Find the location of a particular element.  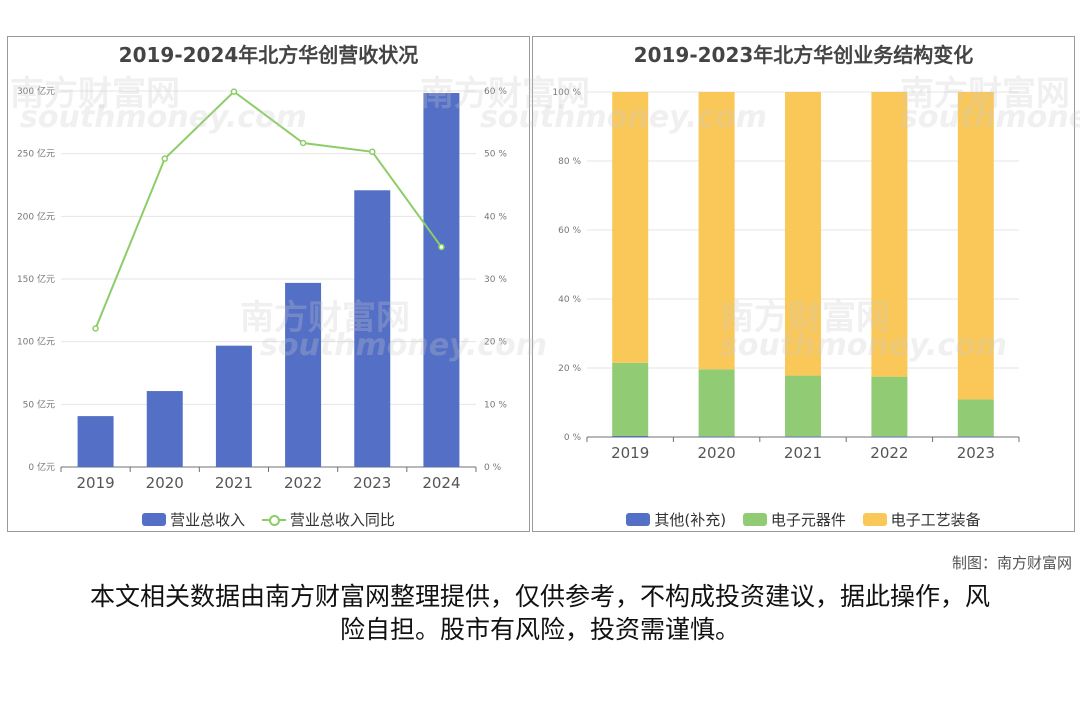

y-tick-label-right: 40 % is located at coordinates (495, 217).